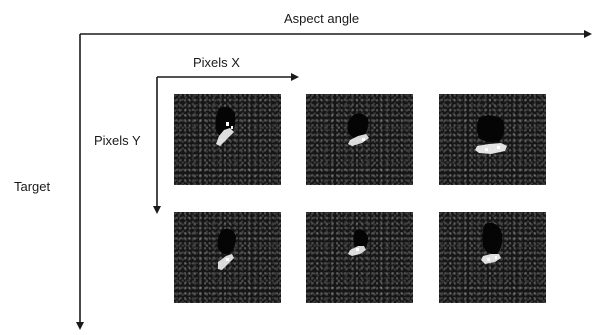 The height and width of the screenshot is (335, 603). Describe the element at coordinates (322, 18) in the screenshot. I see `outer-x-axis-label: Aspect angle` at that location.